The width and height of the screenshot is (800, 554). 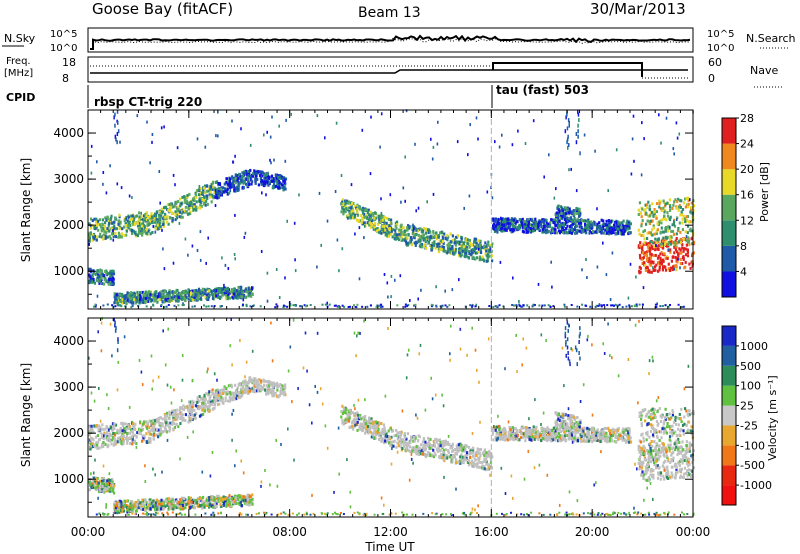 What do you see at coordinates (20, 38) in the screenshot?
I see `nsky-label: N.Sky` at bounding box center [20, 38].